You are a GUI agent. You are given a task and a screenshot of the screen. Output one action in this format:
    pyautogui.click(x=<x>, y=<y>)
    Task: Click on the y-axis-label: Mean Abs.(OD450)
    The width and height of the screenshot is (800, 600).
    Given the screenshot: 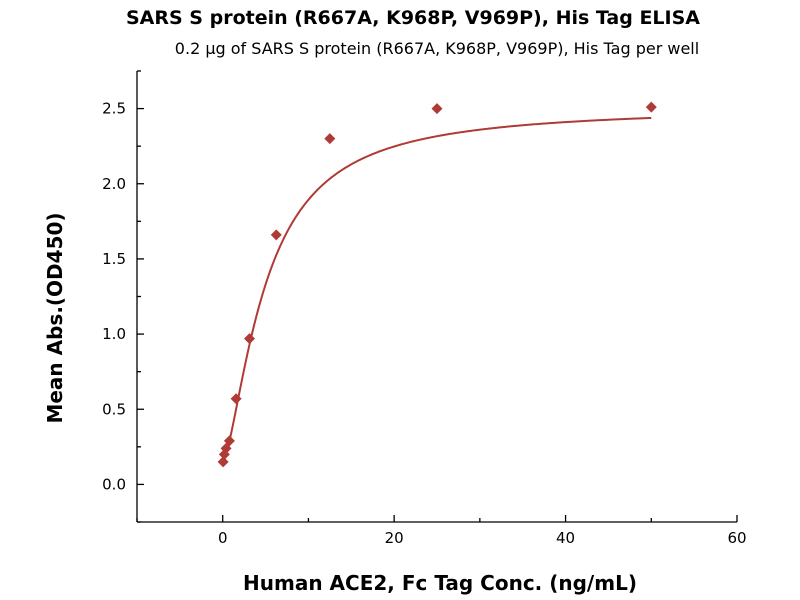 What is the action you would take?
    pyautogui.click(x=55, y=317)
    